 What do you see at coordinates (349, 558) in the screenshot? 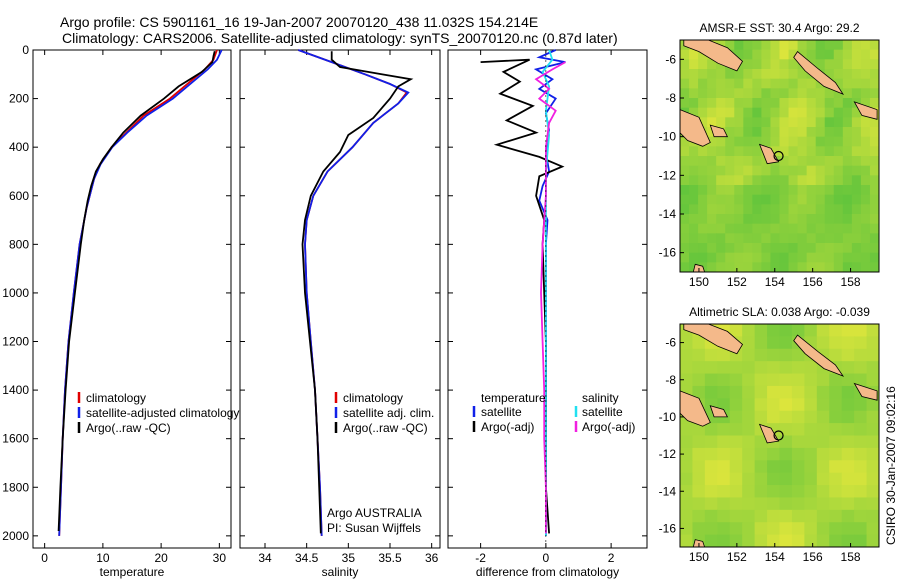
I see `salinity-xtick-label: 35` at bounding box center [349, 558].